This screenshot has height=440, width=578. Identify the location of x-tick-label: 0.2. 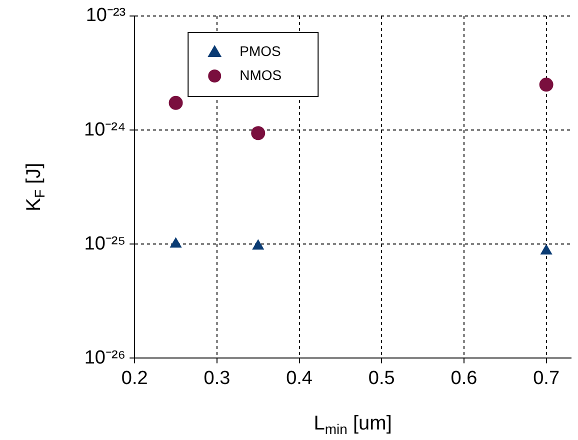
(134, 378).